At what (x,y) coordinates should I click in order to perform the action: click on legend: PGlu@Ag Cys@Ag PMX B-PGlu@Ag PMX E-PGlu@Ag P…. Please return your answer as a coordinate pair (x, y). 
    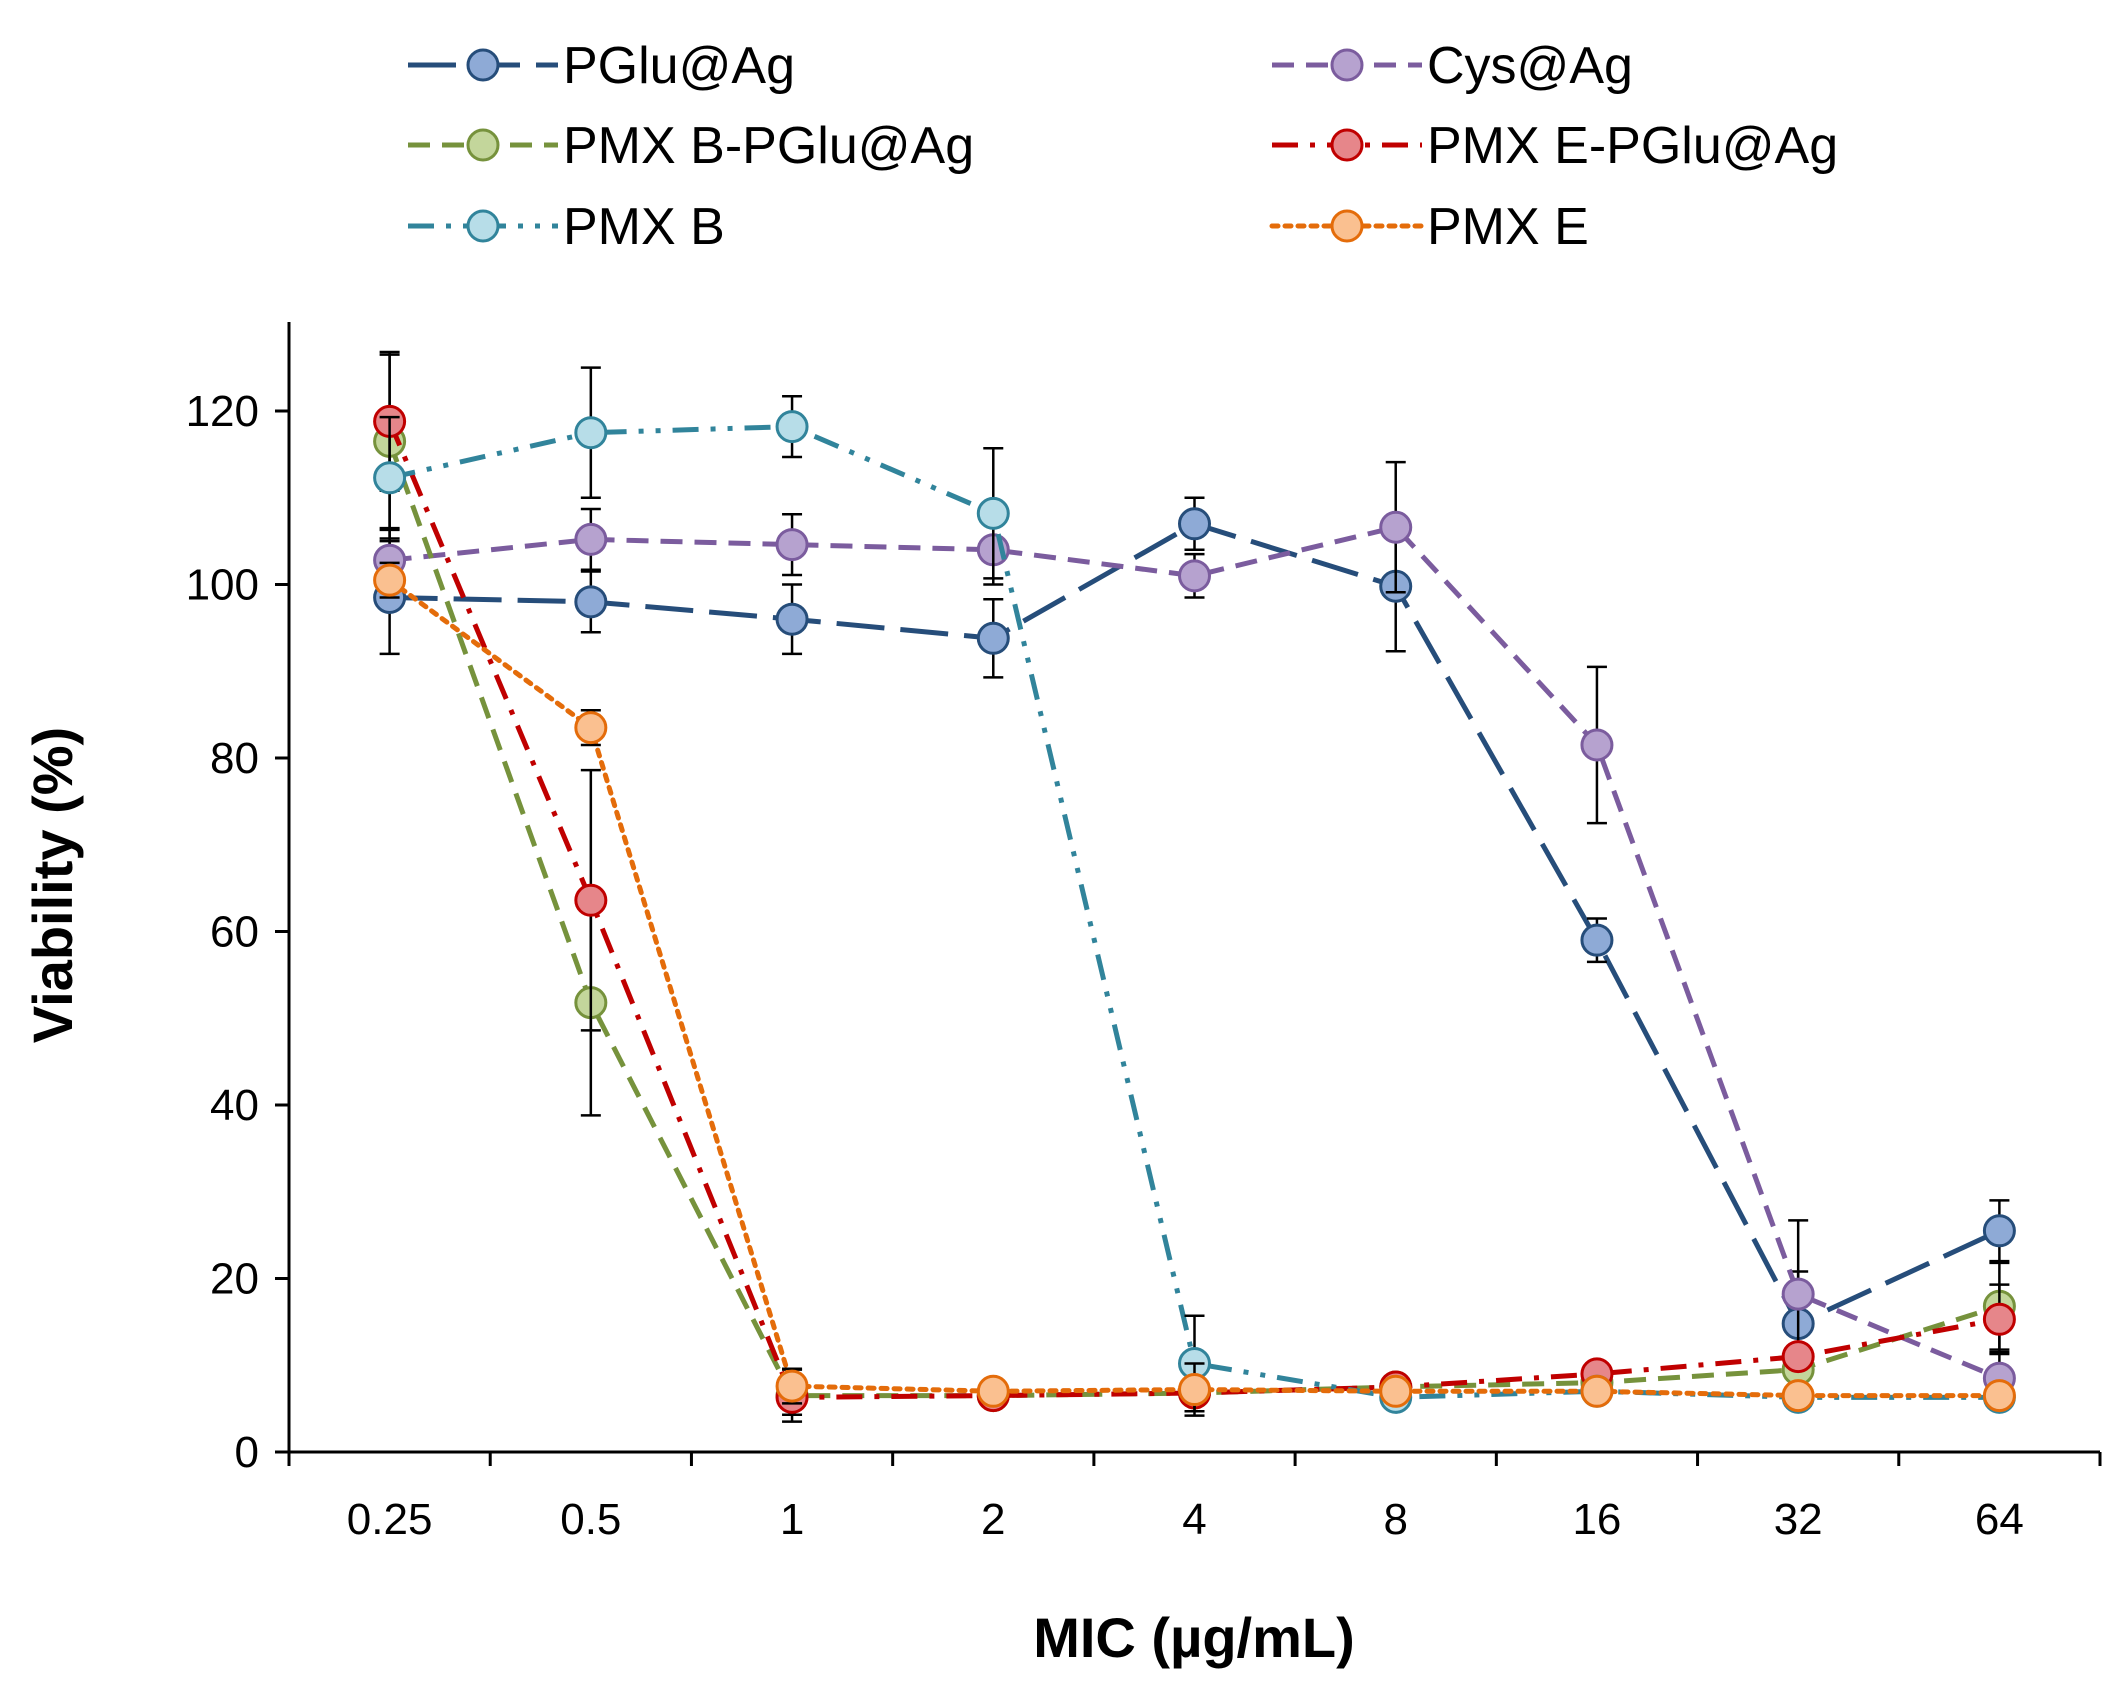
    Looking at the image, I should click on (1123, 146).